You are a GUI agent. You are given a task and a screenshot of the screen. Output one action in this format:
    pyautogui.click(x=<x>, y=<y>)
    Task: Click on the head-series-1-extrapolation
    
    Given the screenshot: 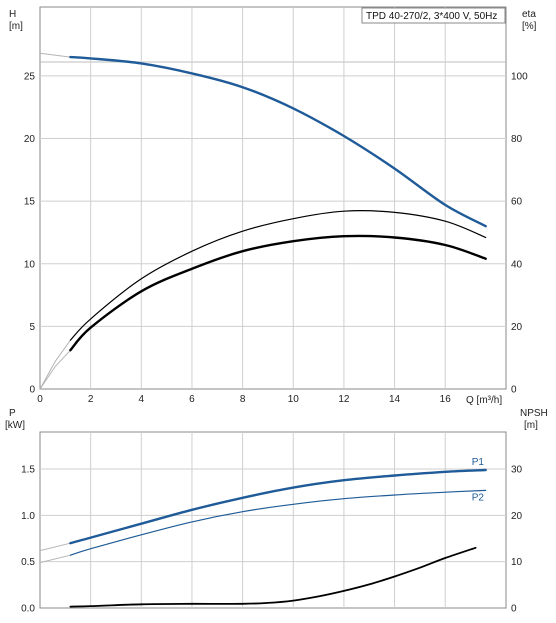 What is the action you would take?
    pyautogui.click(x=55, y=364)
    